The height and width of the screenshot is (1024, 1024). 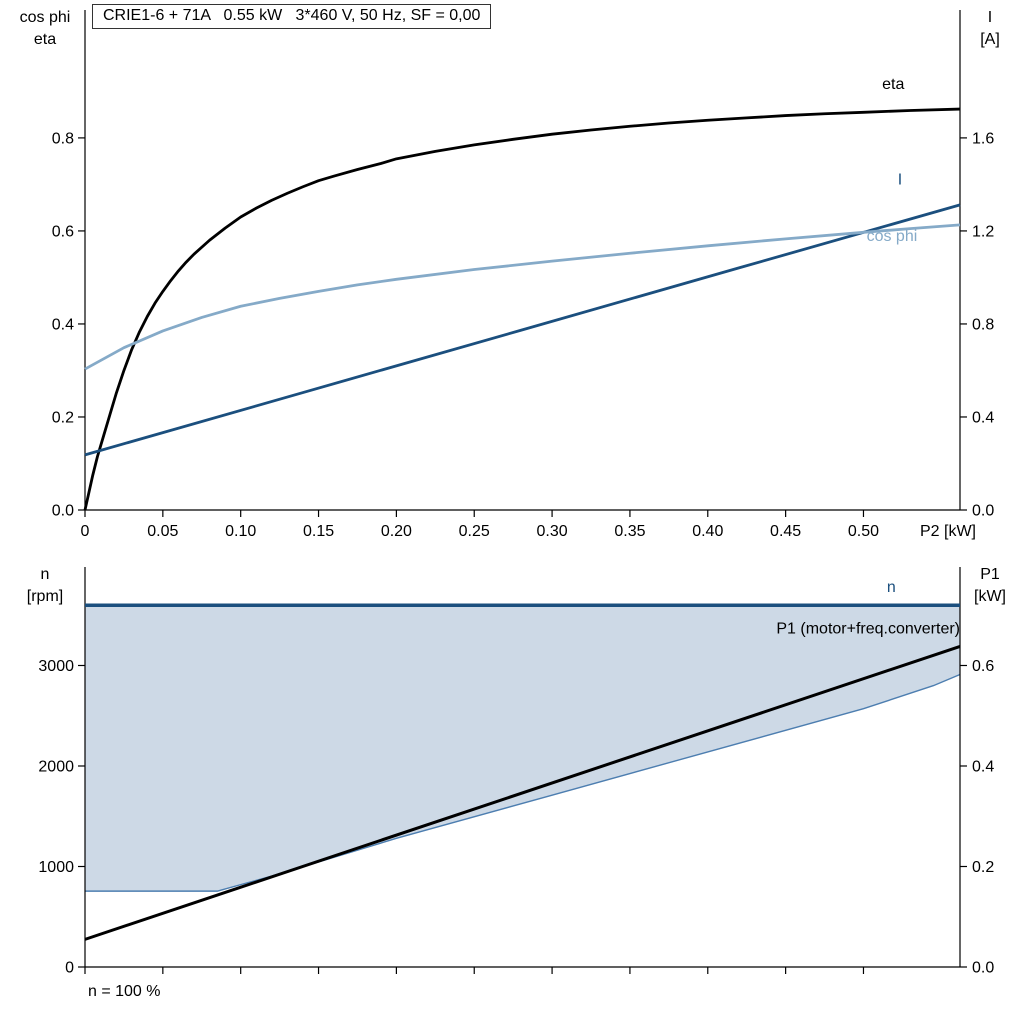 I want to click on left-axis-title: eta, so click(x=45, y=39).